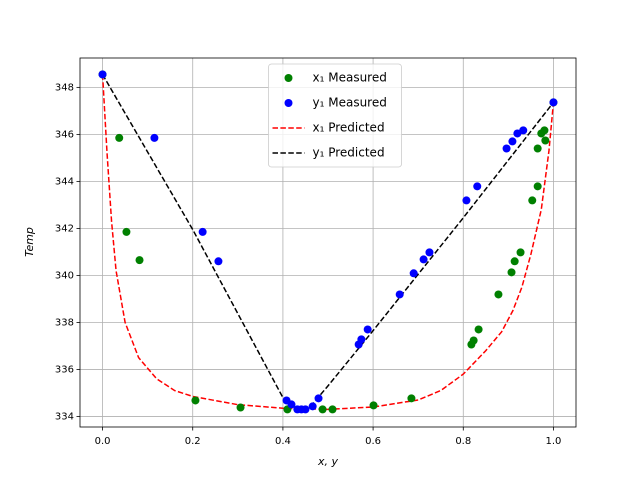 The image size is (640, 480). Describe the element at coordinates (373, 441) in the screenshot. I see `x-tick-label: 0.6` at that location.